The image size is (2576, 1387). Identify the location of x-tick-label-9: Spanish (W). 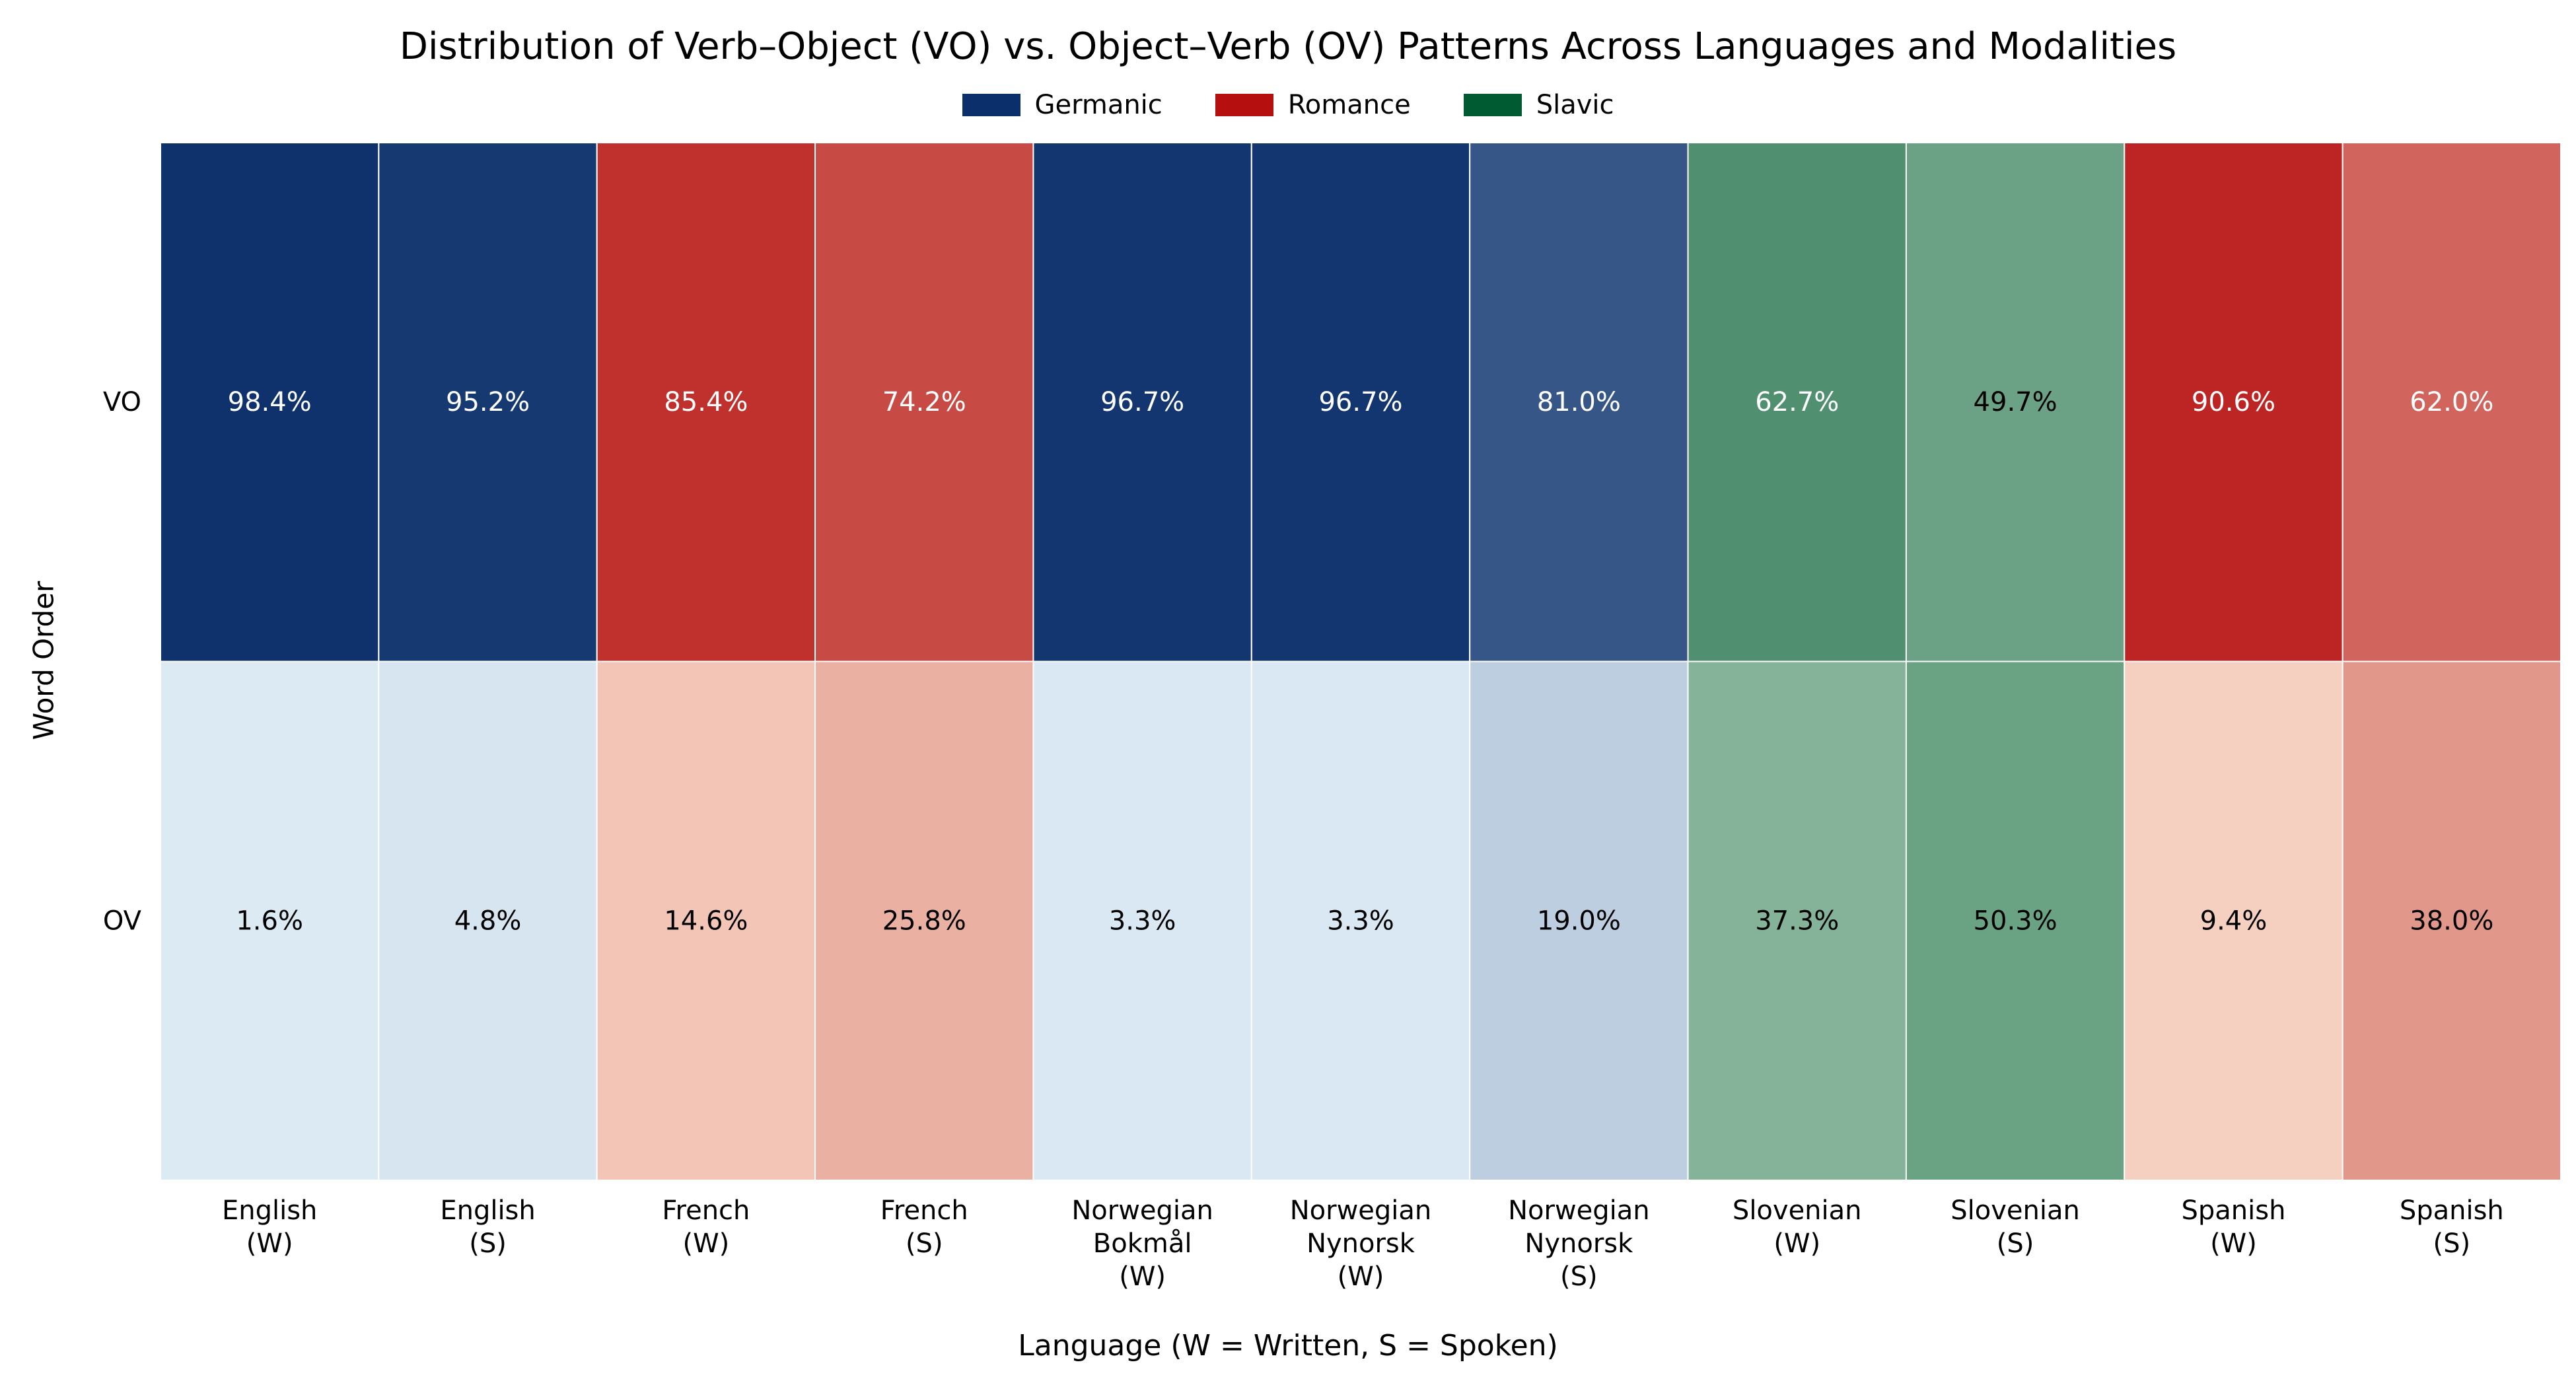
(2233, 1227).